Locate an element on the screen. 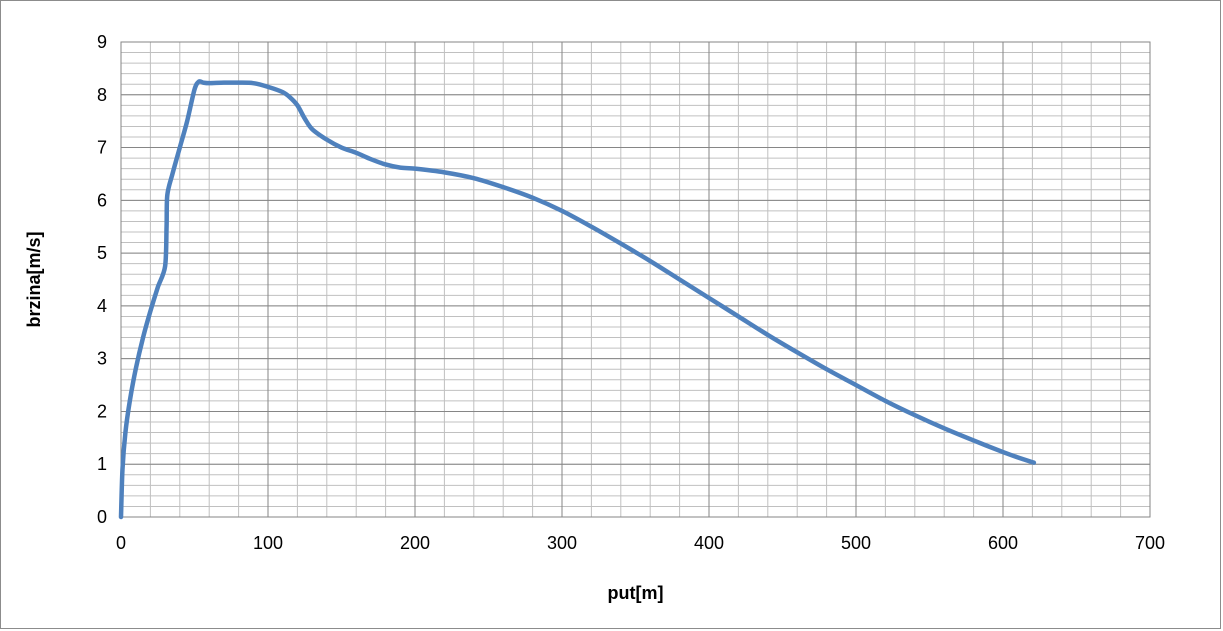 This screenshot has width=1223, height=631. x-axis-title: put[m] is located at coordinates (636, 593).